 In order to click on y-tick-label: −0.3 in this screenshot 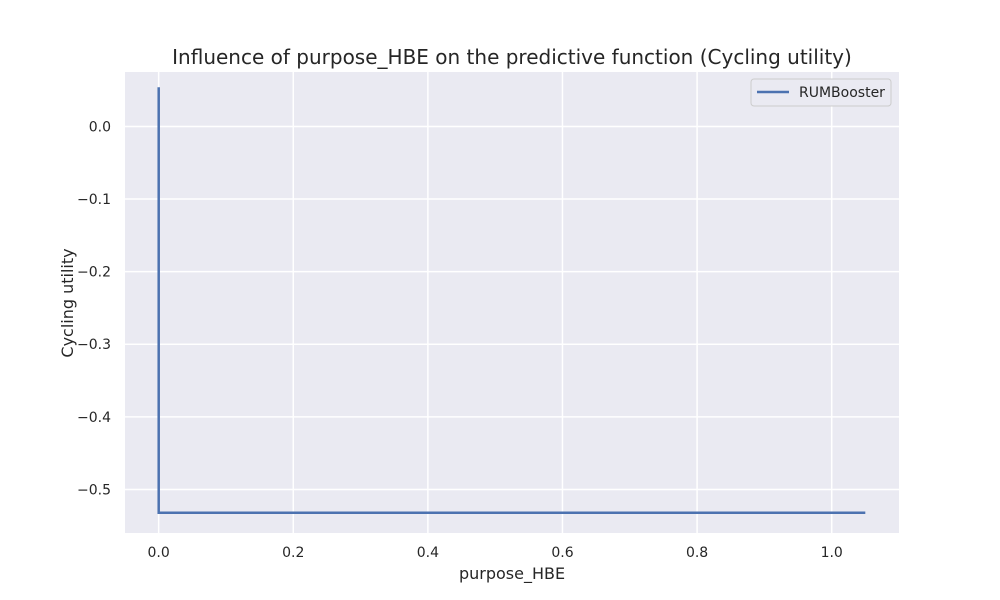, I will do `click(94, 345)`.